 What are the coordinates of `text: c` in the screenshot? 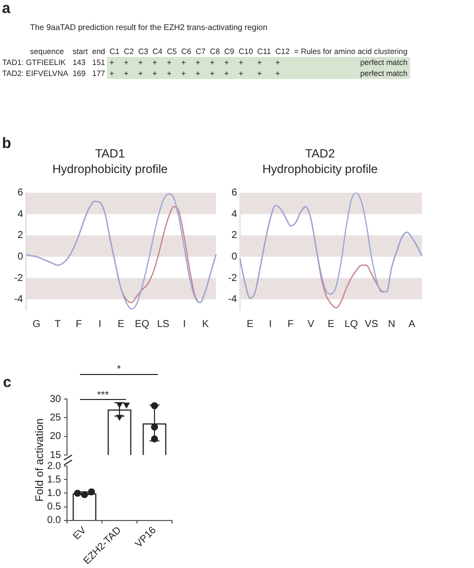 It's located at (7, 382).